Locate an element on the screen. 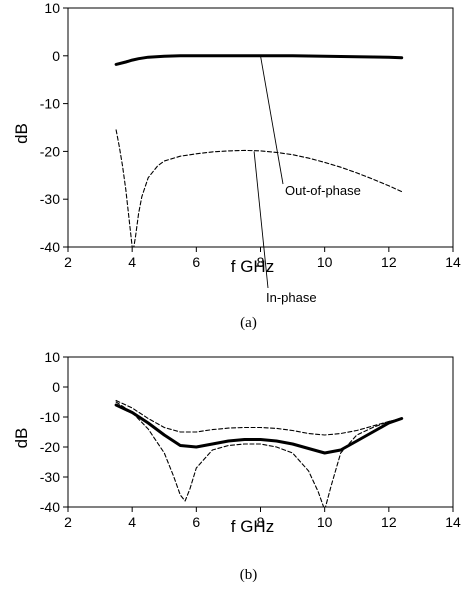  annotation-label: In-phase is located at coordinates (291, 297).